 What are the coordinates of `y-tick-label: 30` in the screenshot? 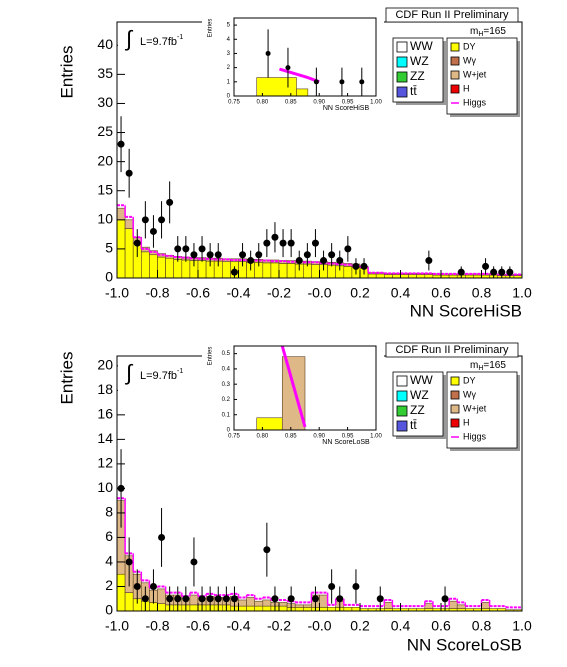 It's located at (105, 102).